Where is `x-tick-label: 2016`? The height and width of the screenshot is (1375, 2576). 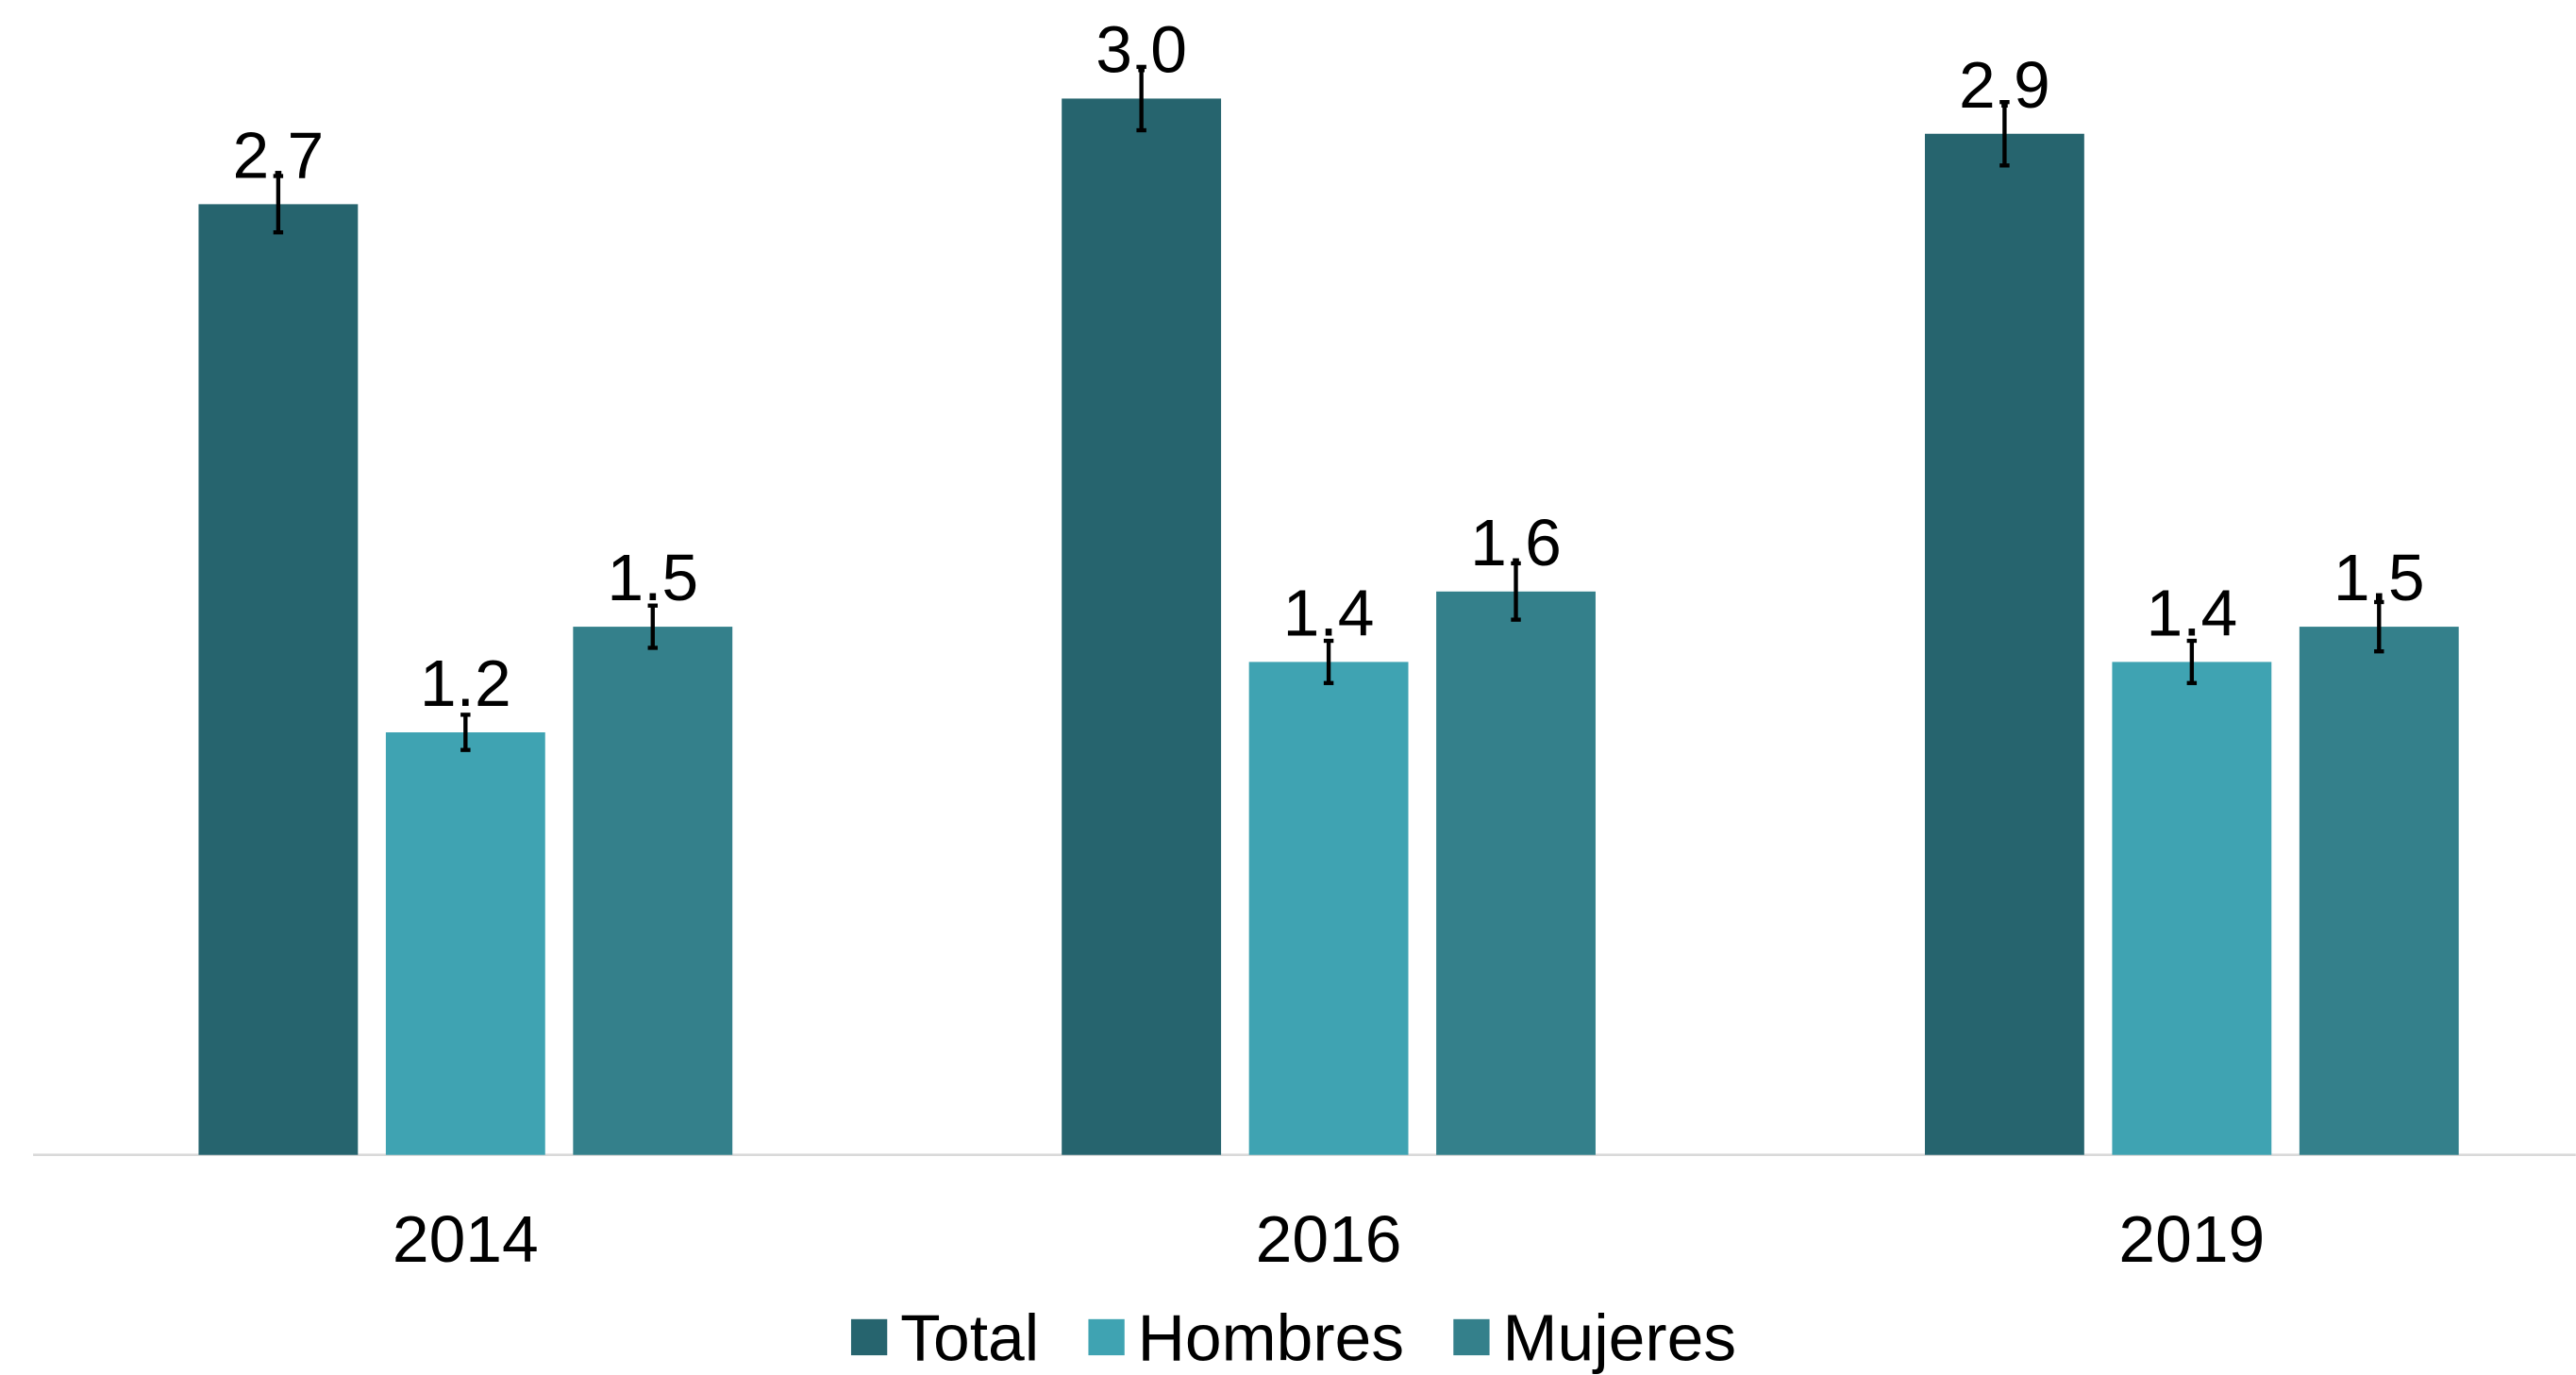 x-tick-label: 2016 is located at coordinates (1329, 1239).